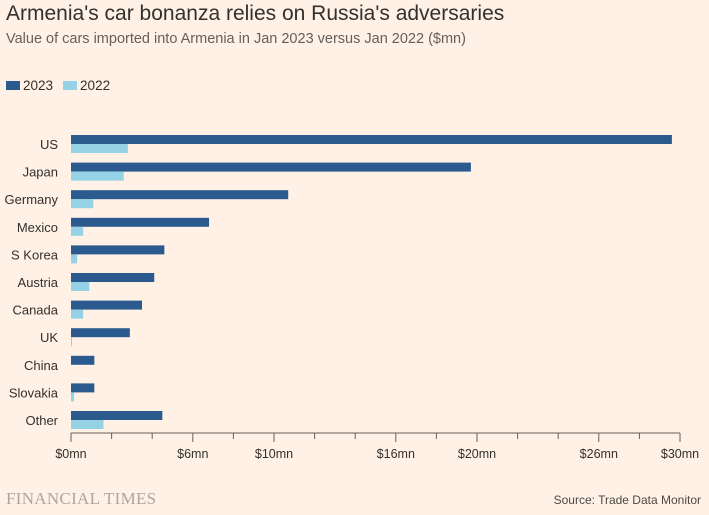 The image size is (709, 515). What do you see at coordinates (95, 85) in the screenshot?
I see `legend-label-2022: 2022` at bounding box center [95, 85].